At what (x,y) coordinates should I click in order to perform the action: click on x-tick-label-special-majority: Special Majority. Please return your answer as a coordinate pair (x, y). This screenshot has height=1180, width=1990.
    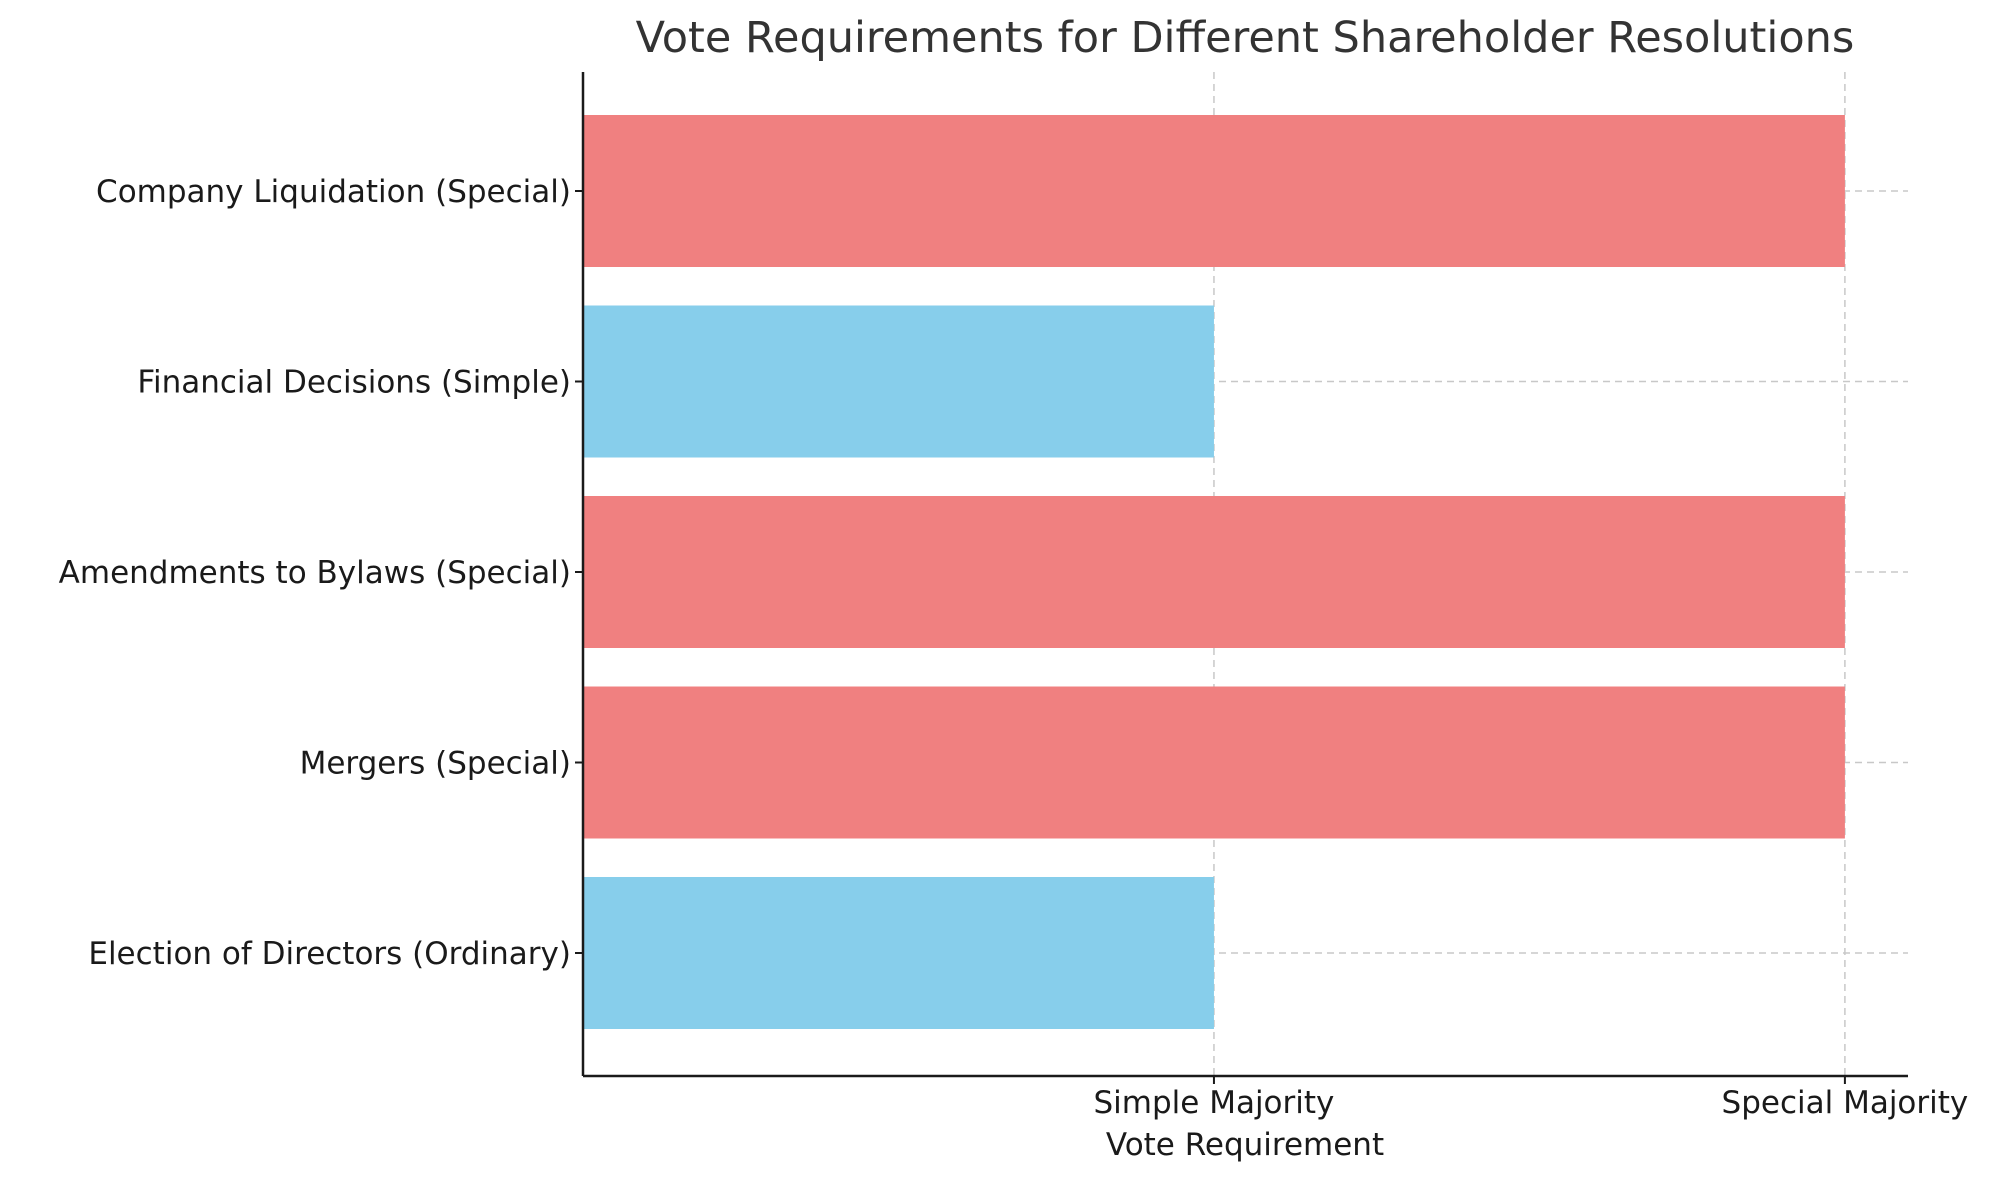
    Looking at the image, I should click on (1845, 1103).